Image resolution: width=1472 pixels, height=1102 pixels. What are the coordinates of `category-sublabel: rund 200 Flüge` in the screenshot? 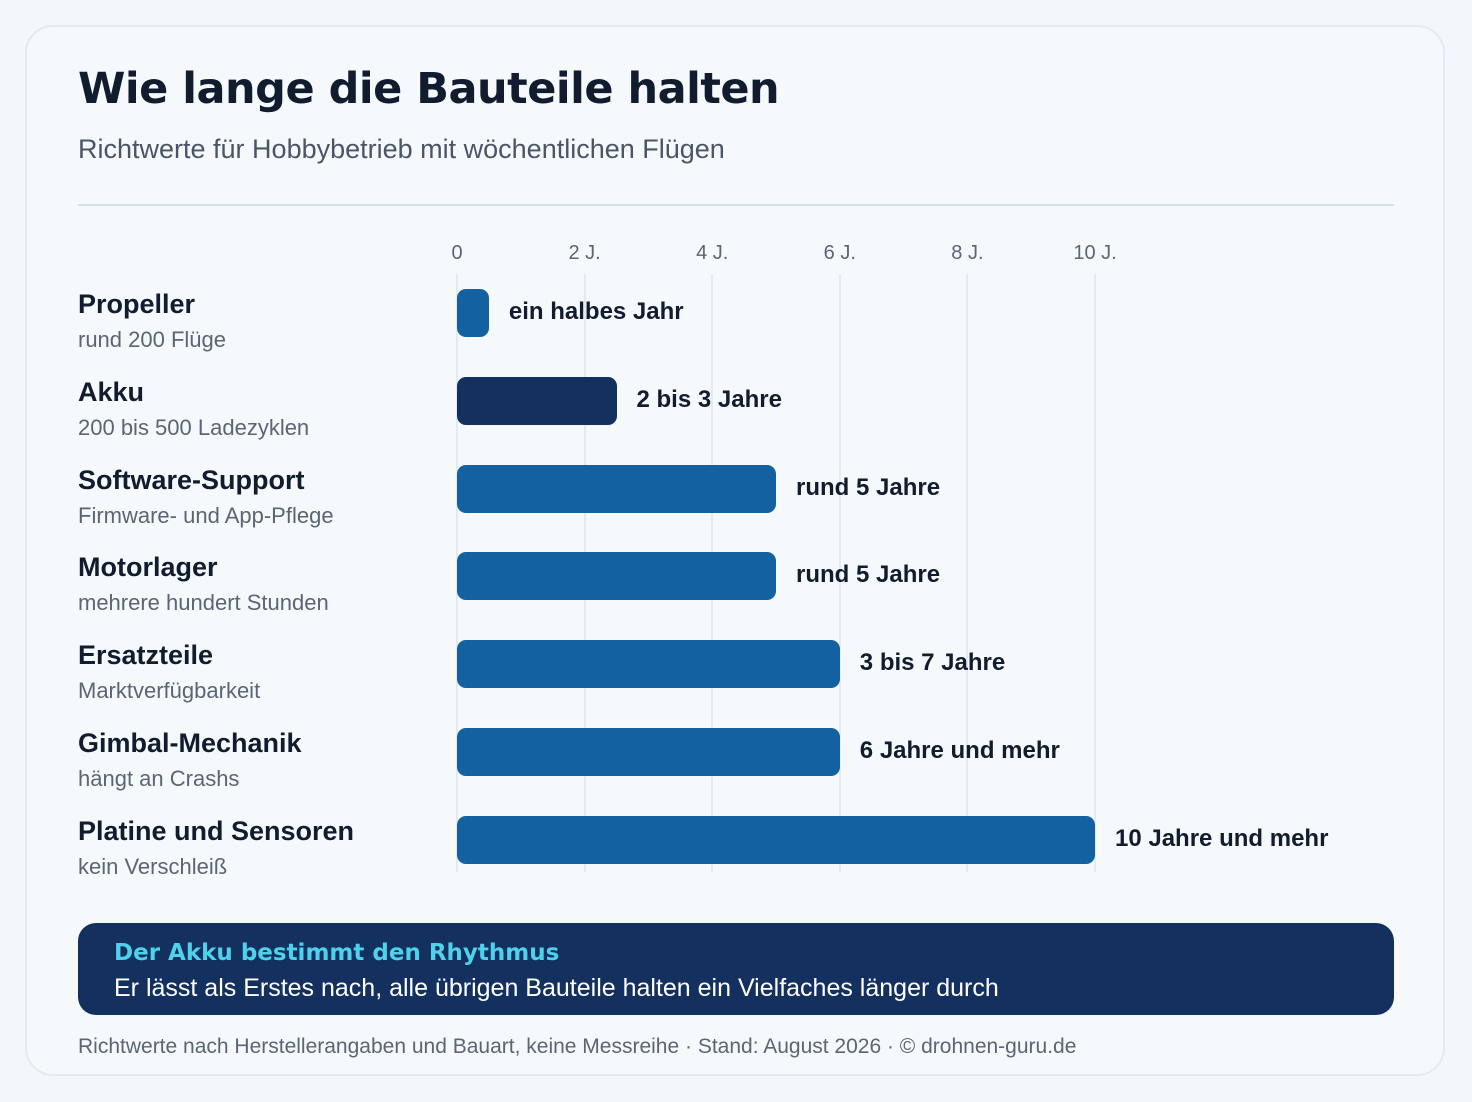 It's located at (152, 339).